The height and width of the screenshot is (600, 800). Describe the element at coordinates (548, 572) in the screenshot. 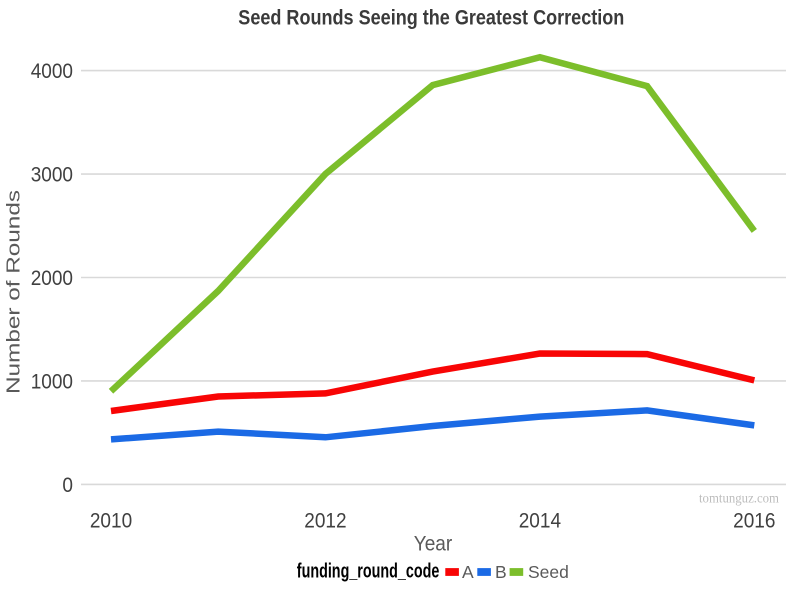

I see `legend-label-seed: Seed` at that location.